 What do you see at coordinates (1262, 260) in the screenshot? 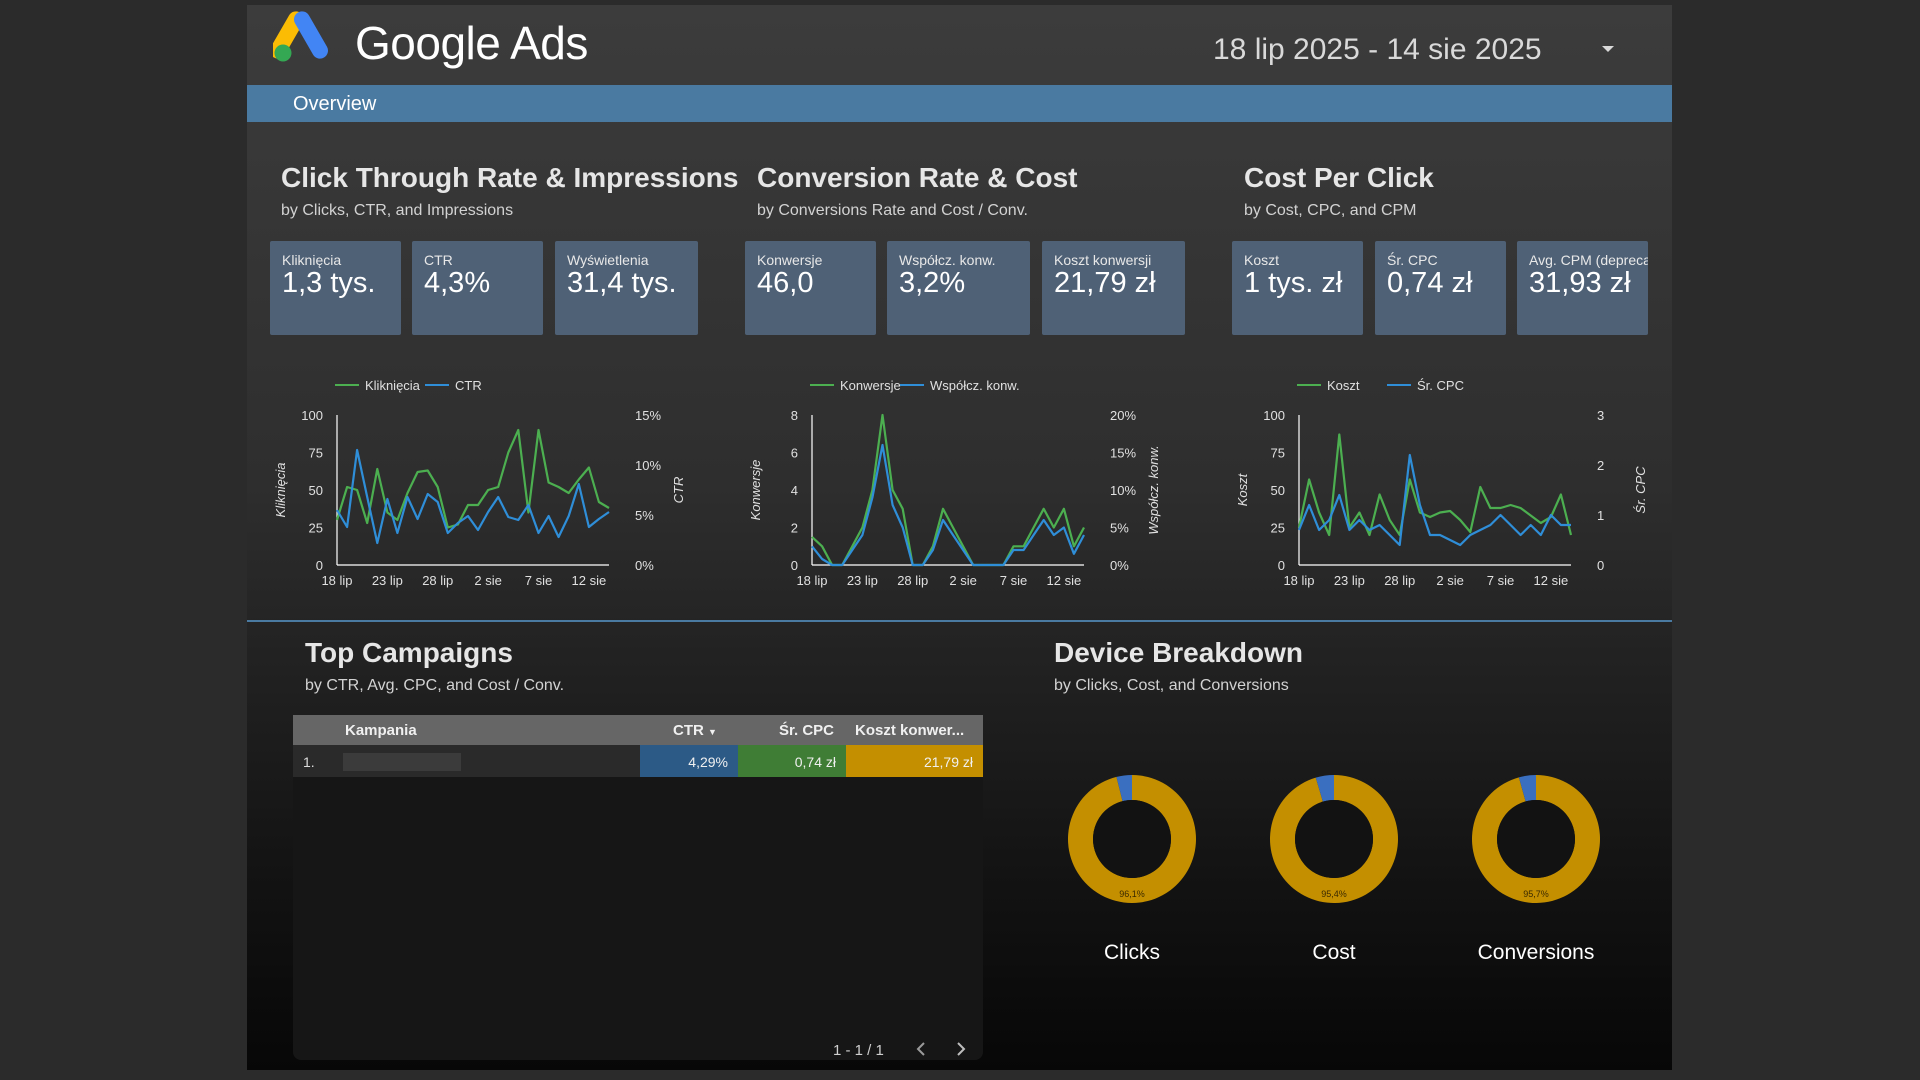
I see `kpi-label: Koszt` at bounding box center [1262, 260].